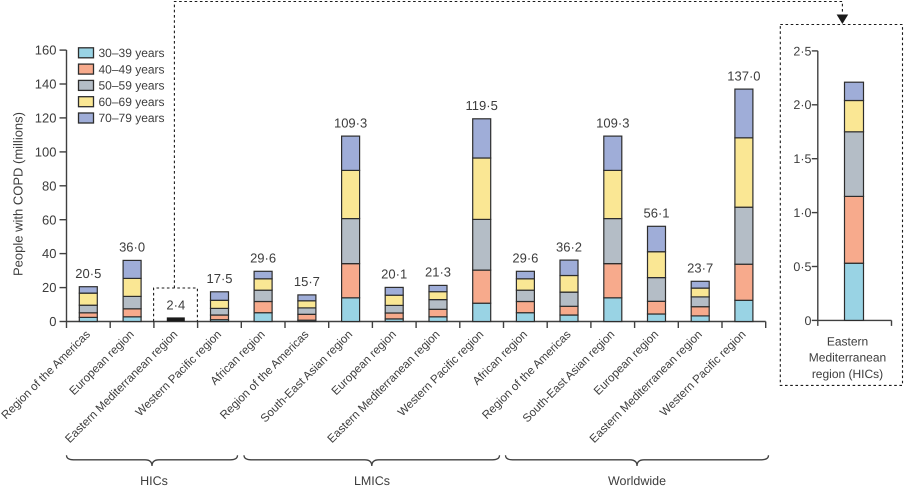  What do you see at coordinates (438, 272) in the screenshot?
I see `svg-text: 21·3` at bounding box center [438, 272].